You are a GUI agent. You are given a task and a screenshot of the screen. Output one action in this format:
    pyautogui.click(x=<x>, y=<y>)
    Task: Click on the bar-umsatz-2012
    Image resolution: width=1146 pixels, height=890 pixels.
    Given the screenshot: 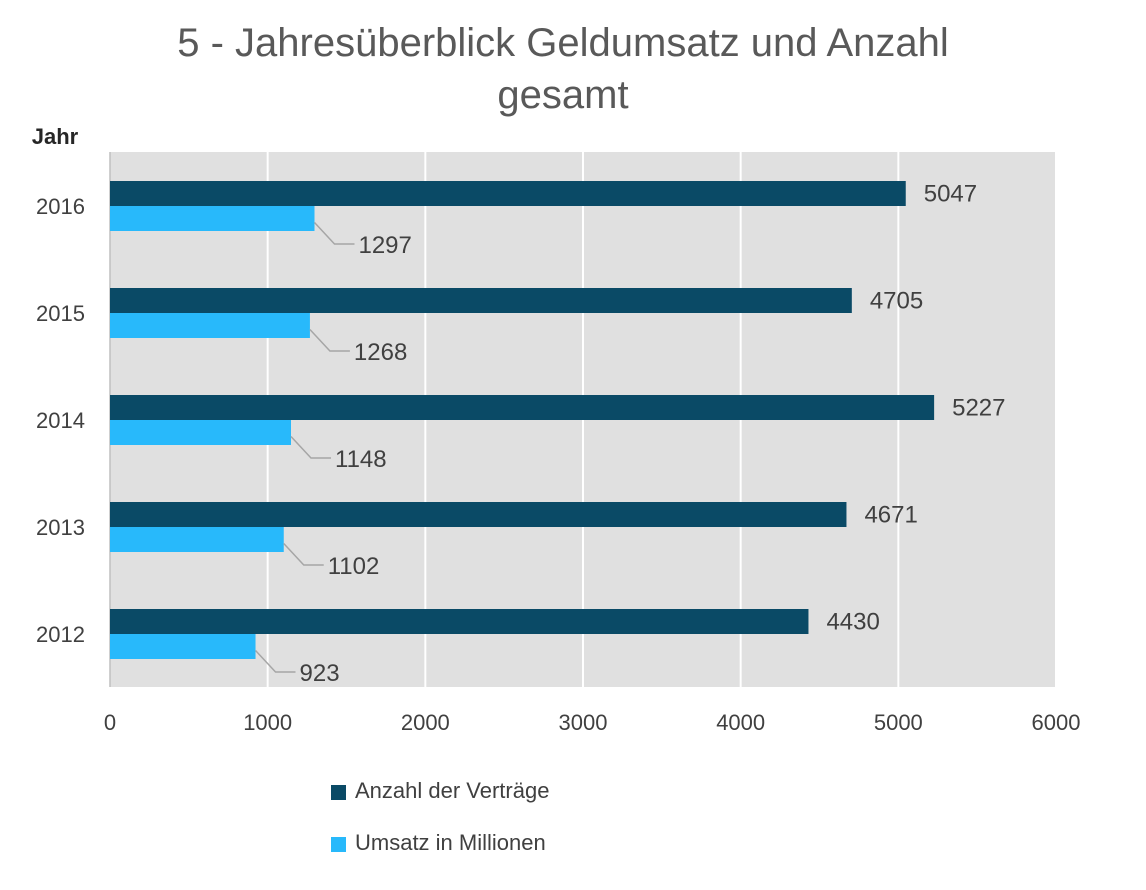 What is the action you would take?
    pyautogui.click(x=183, y=646)
    